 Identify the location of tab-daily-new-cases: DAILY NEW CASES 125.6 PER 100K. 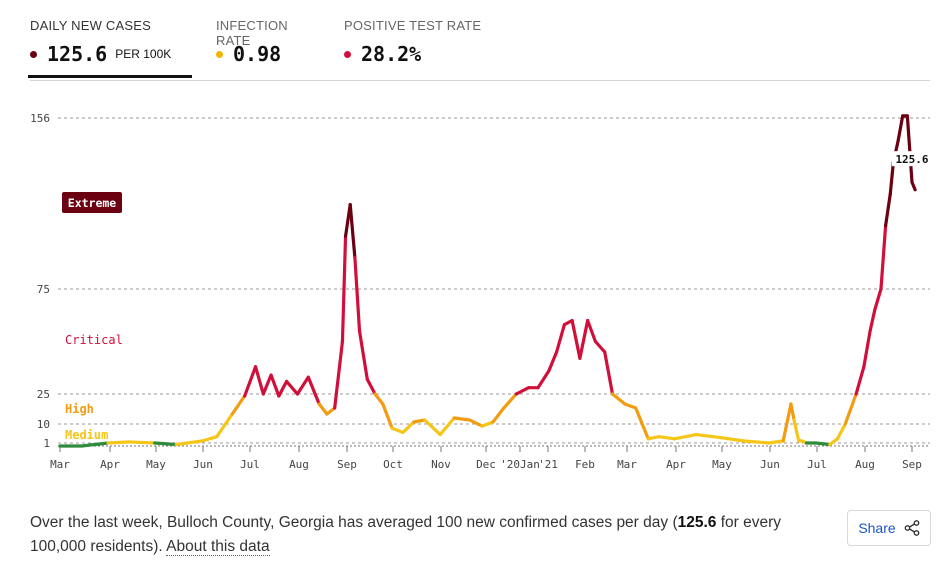
(110, 48).